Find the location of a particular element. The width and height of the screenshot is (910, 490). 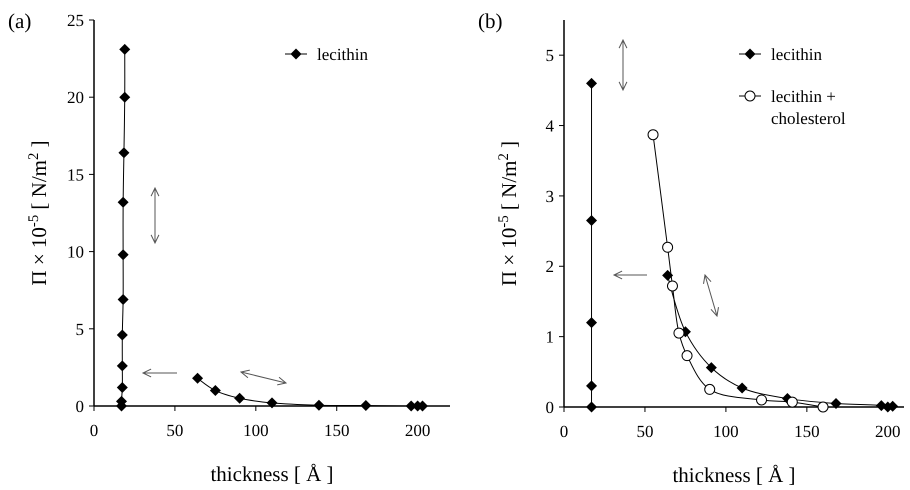

y-tick-label: 4 is located at coordinates (550, 126).